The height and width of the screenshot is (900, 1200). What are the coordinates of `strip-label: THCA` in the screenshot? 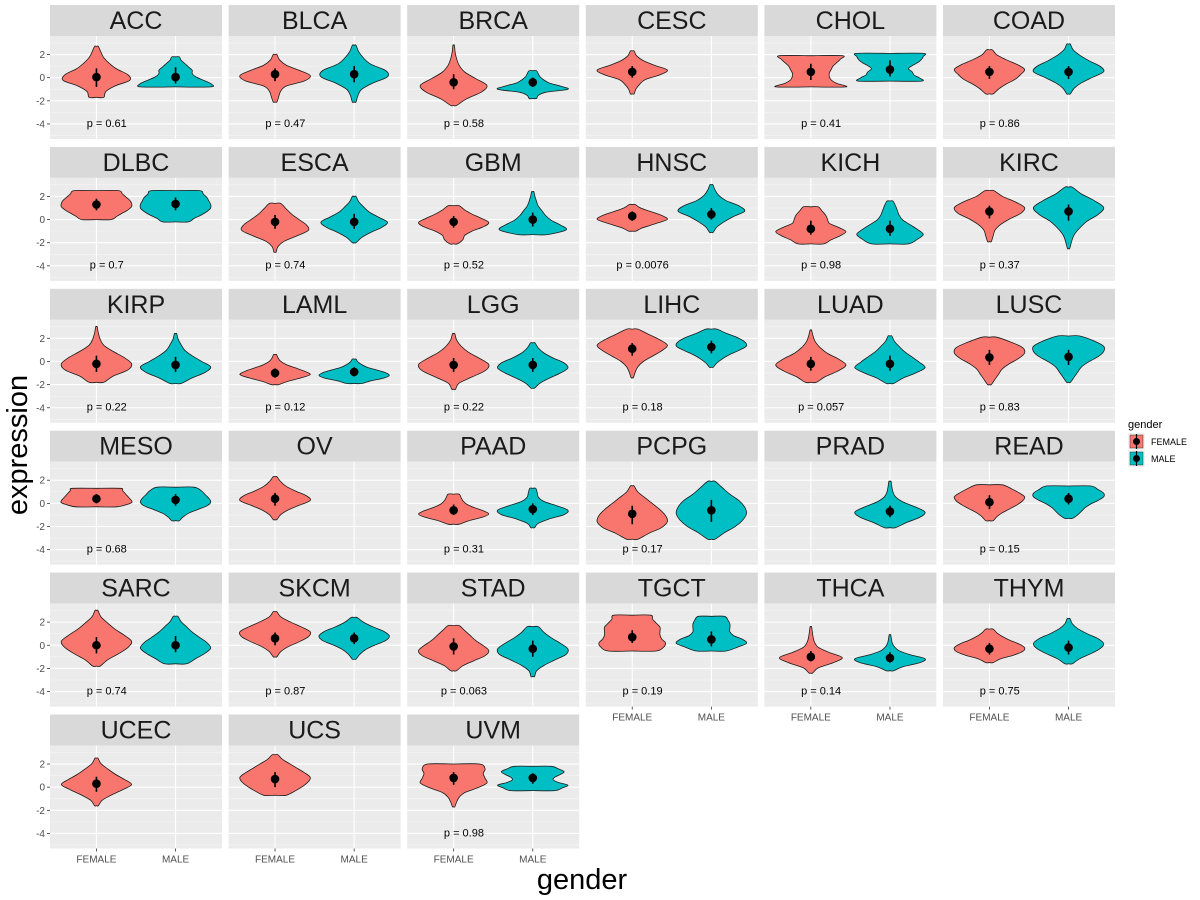 It's located at (850, 589).